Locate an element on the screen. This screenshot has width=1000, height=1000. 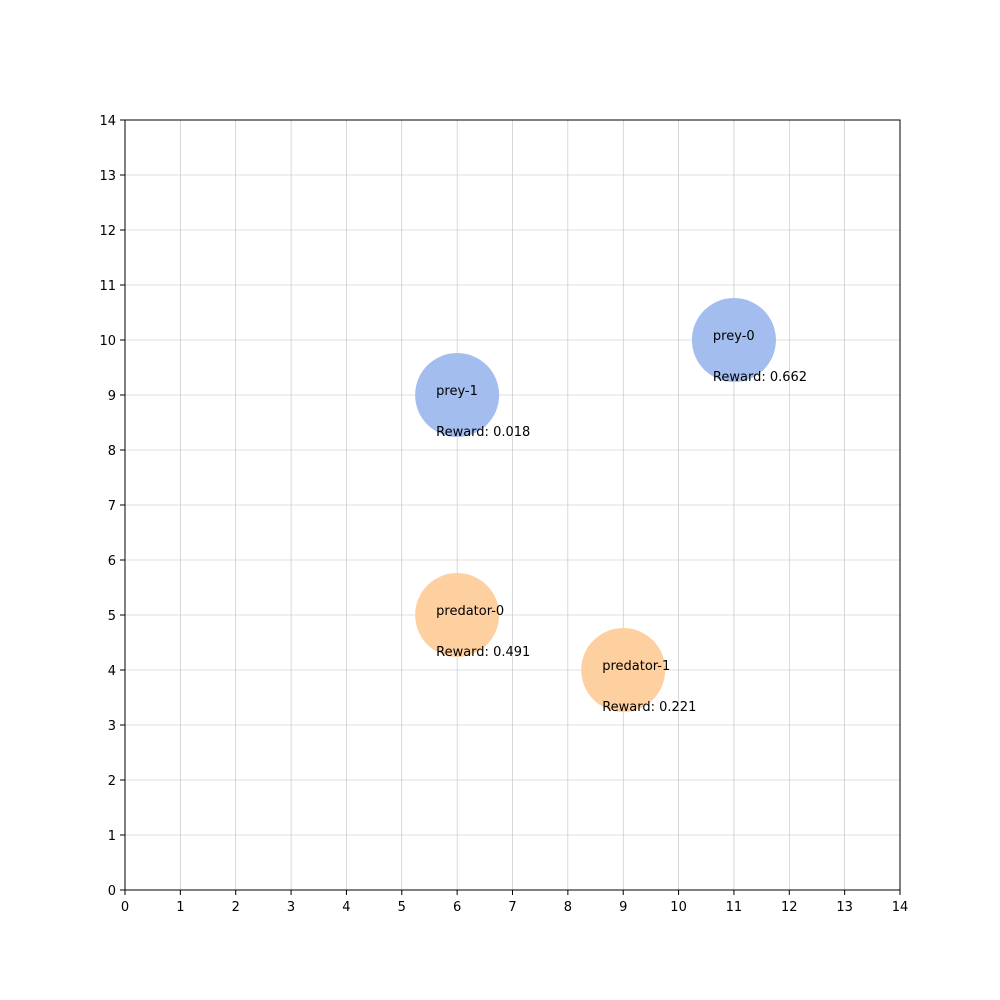
x-tick-label: 8 is located at coordinates (568, 907).